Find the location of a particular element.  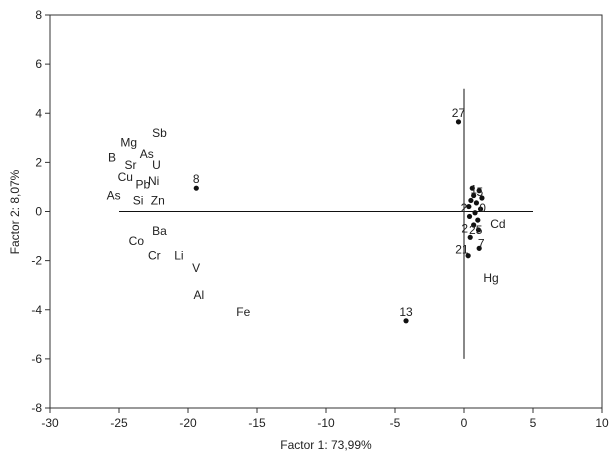

cluster-point-label: 1 is located at coordinates (473, 189).